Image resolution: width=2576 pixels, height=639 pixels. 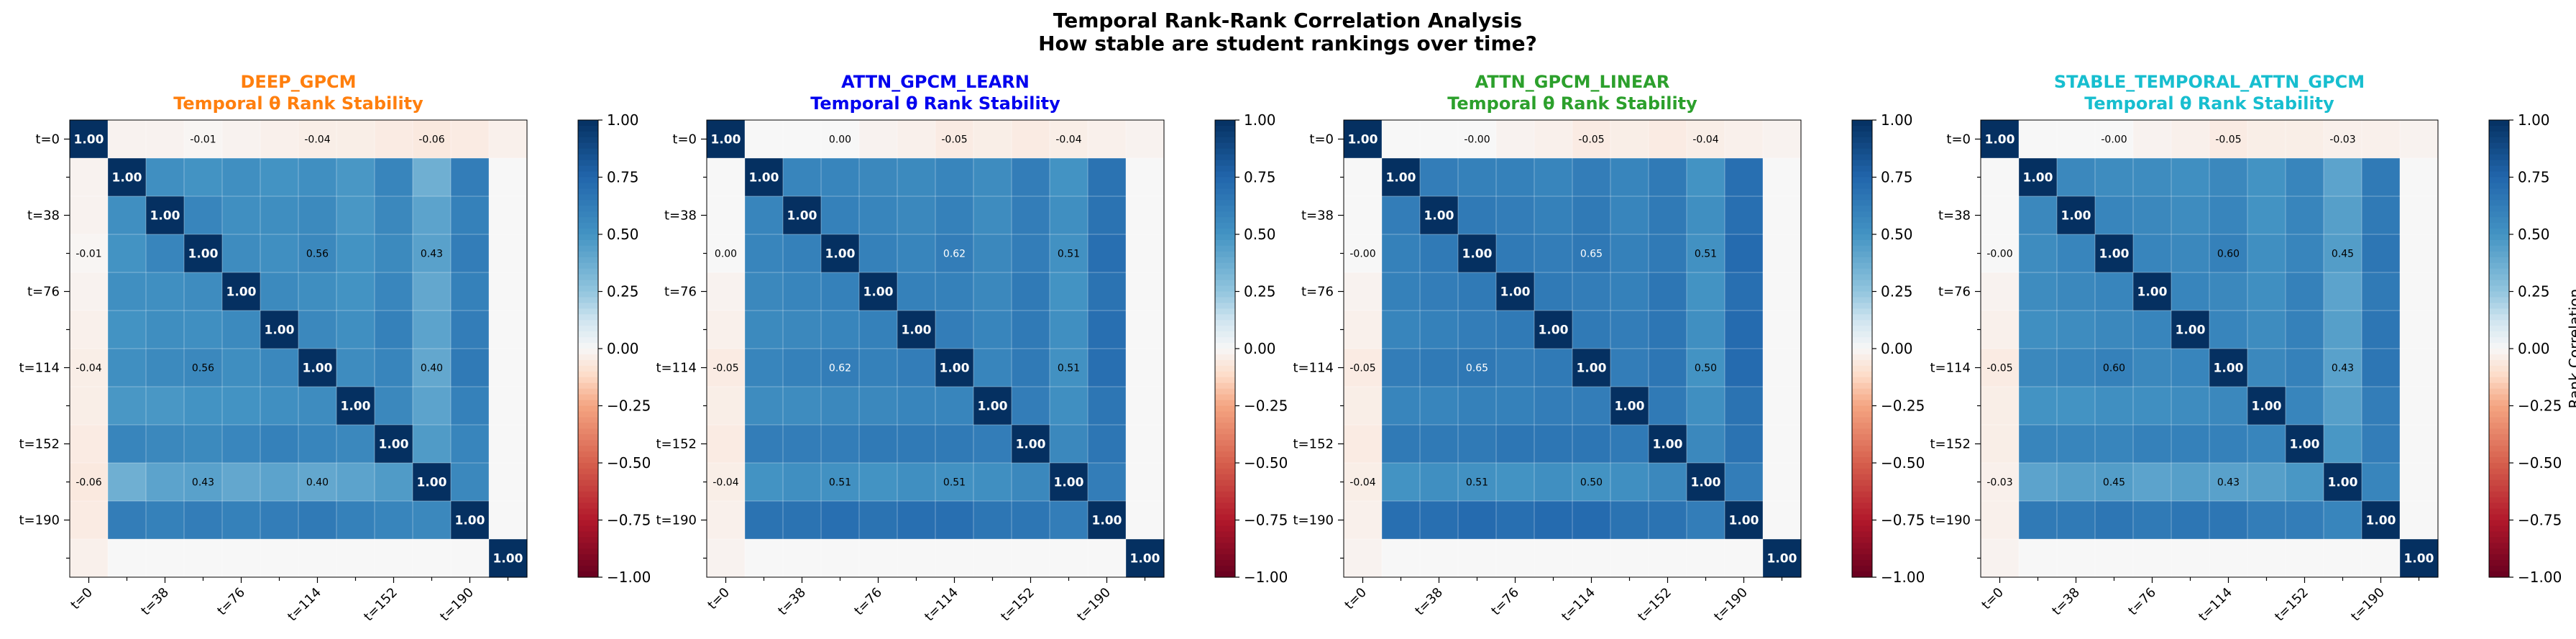 I want to click on y-tick-label: t=38, so click(x=680, y=216).